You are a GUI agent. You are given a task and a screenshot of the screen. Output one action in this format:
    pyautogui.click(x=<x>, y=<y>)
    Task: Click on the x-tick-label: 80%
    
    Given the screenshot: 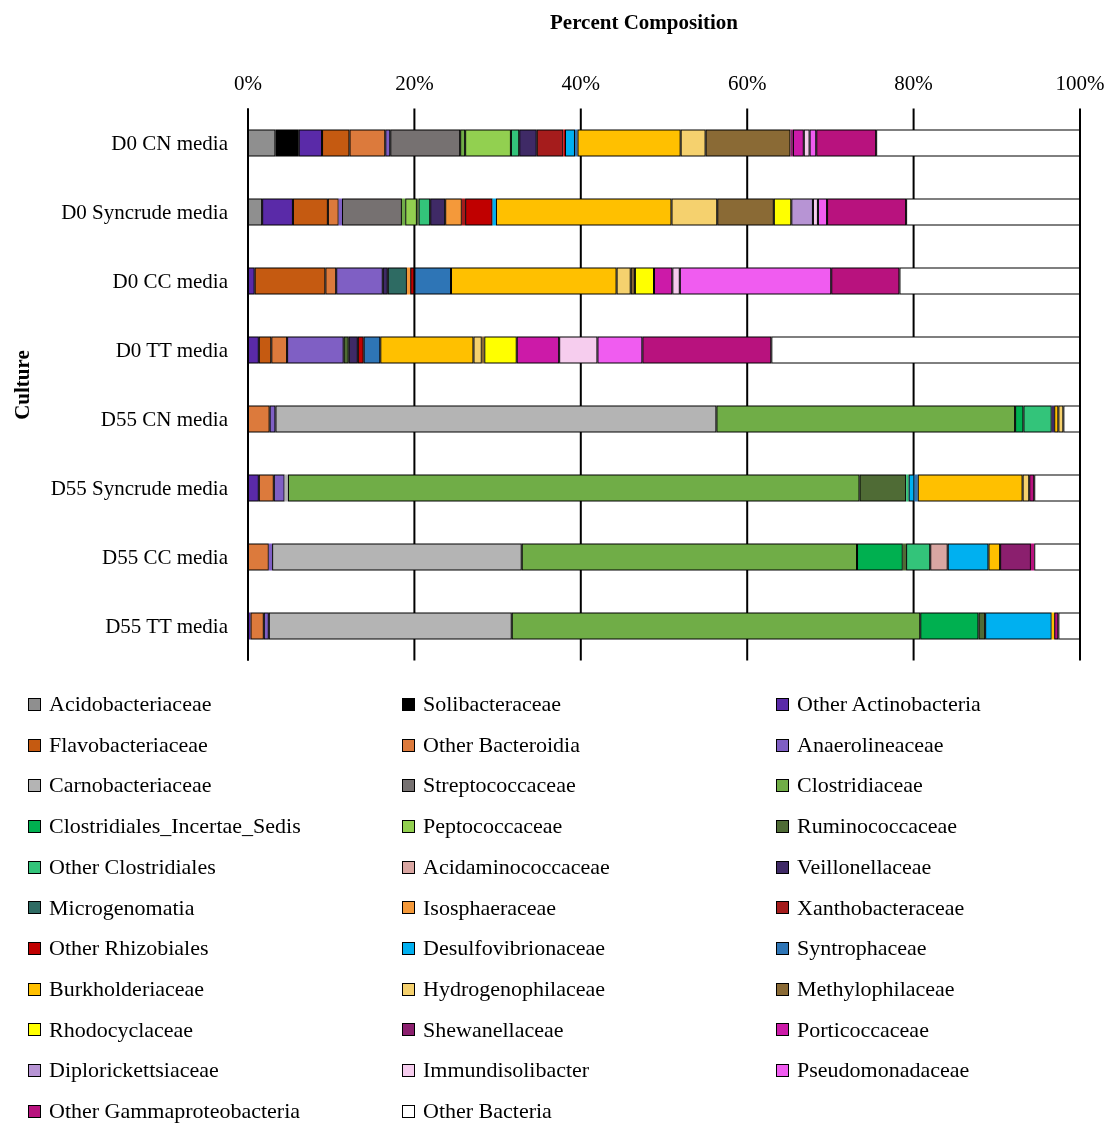 What is the action you would take?
    pyautogui.click(x=913, y=82)
    